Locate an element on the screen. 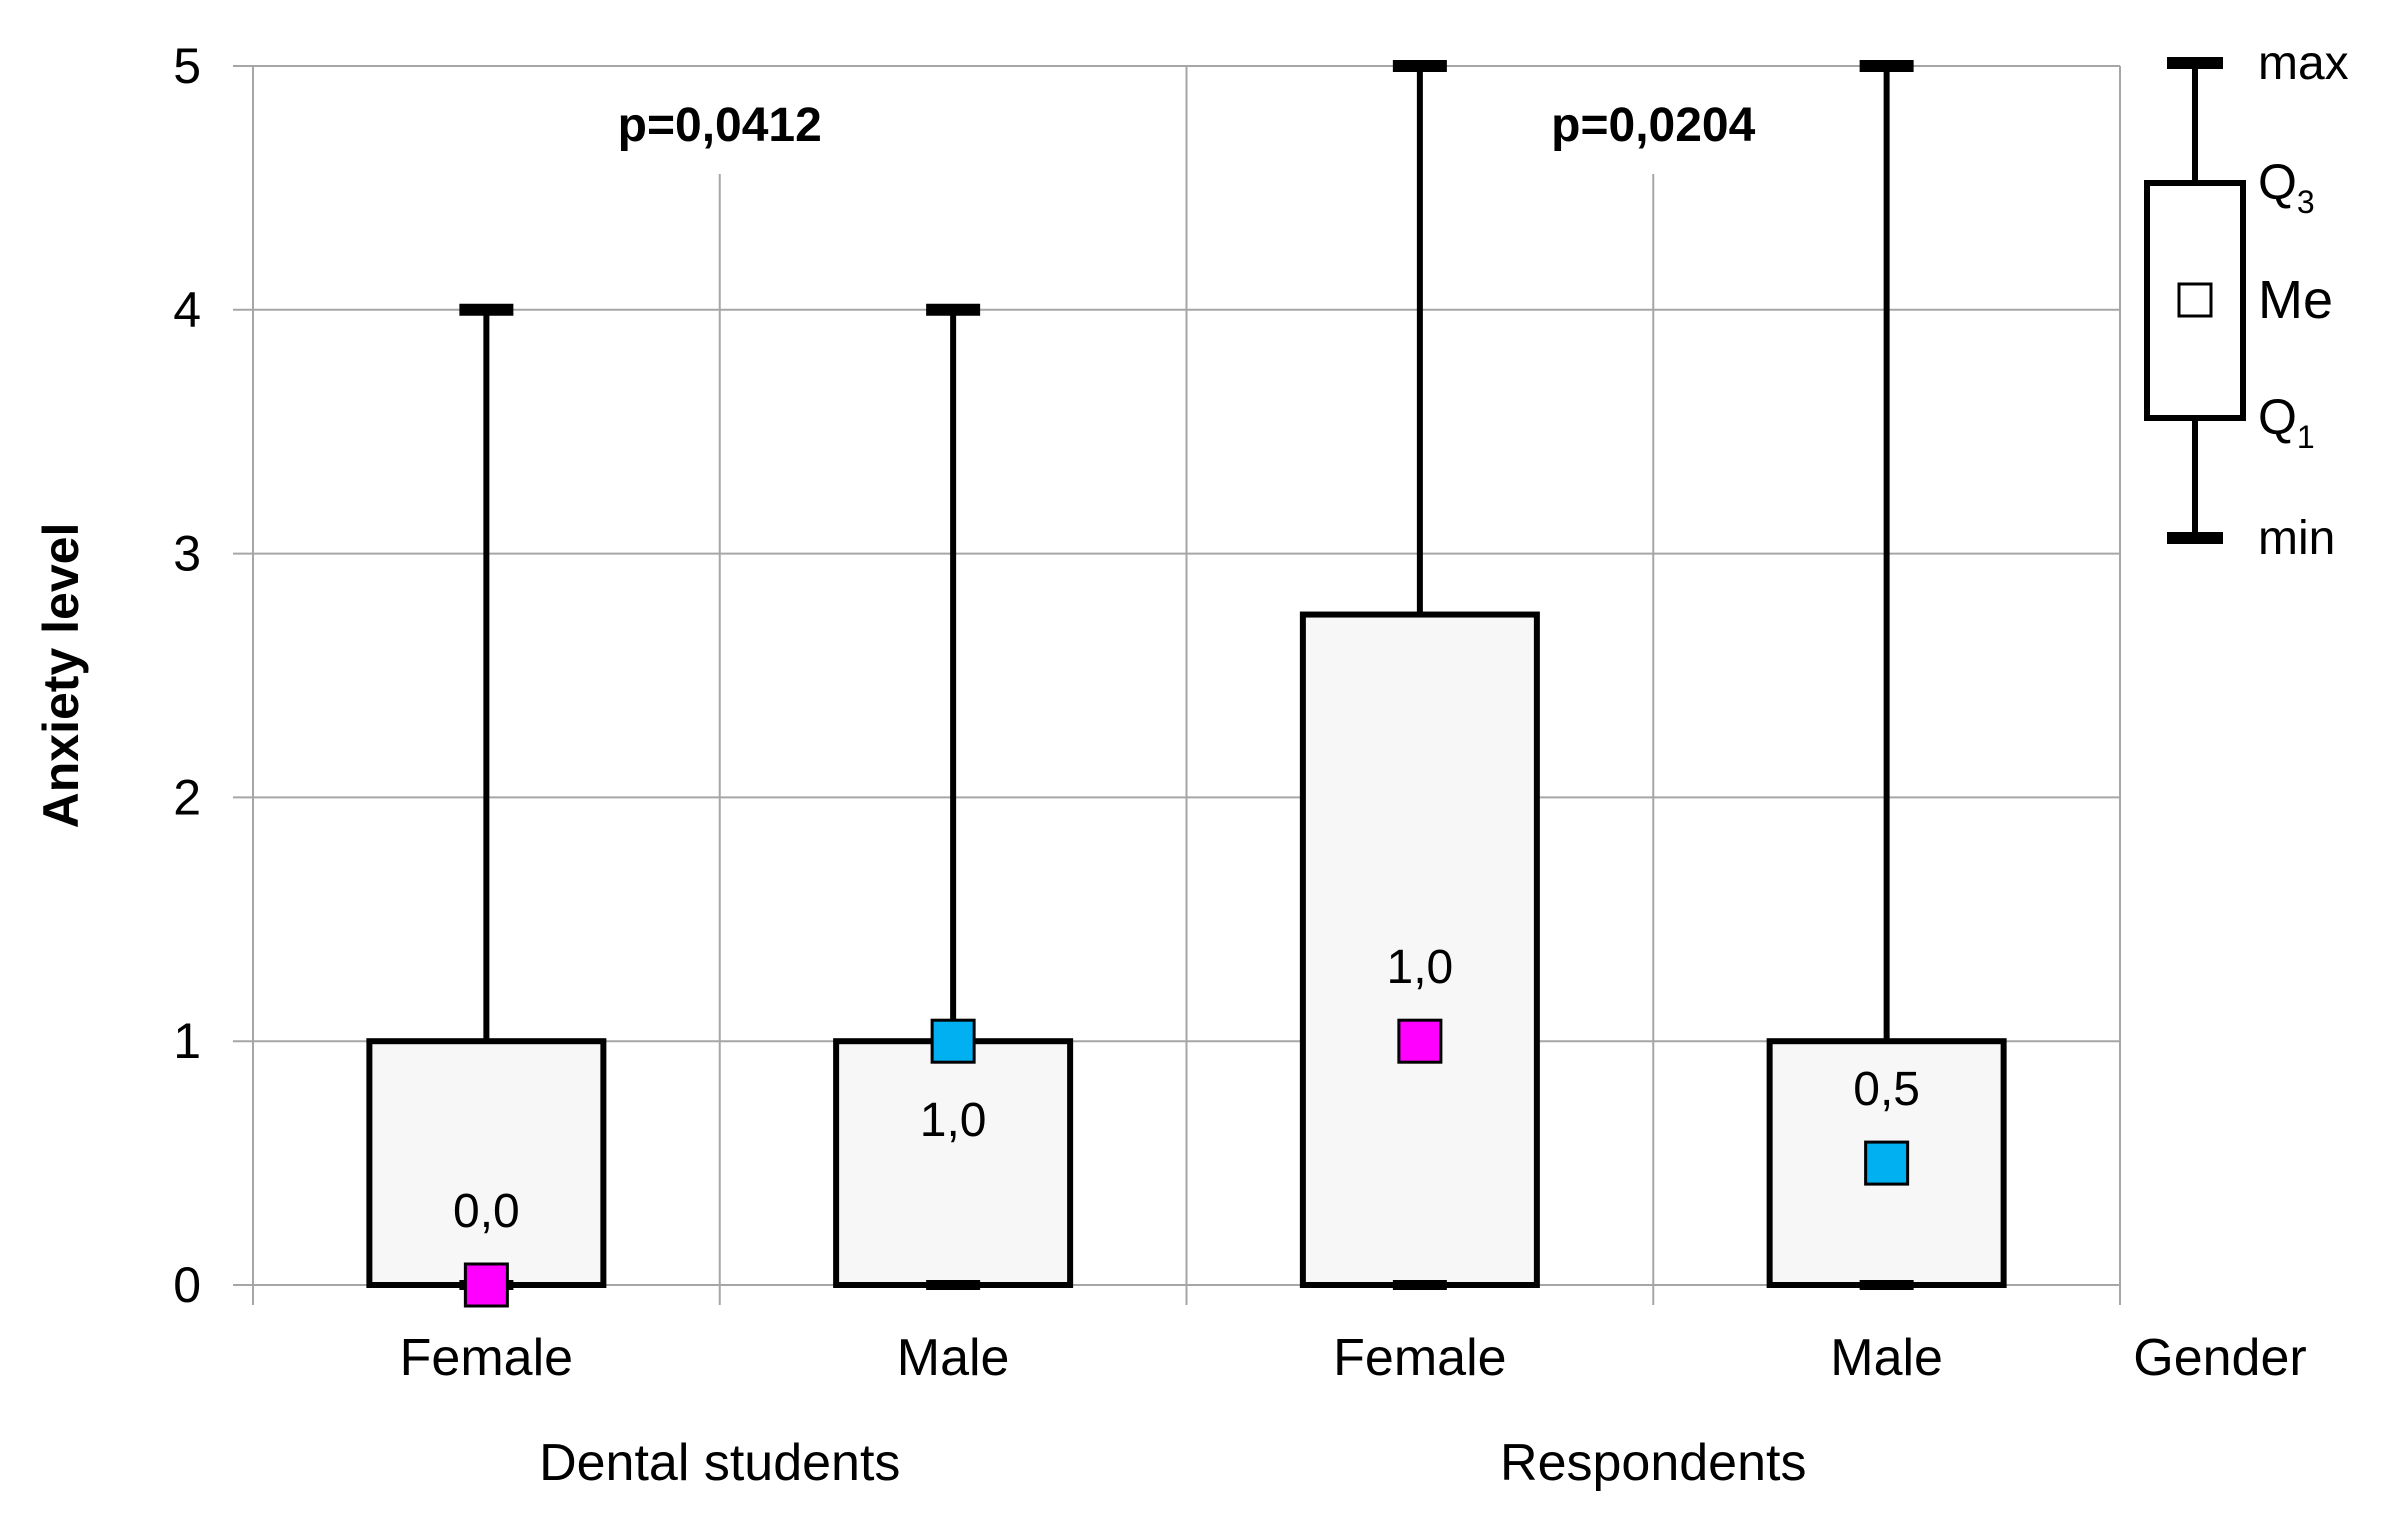 The width and height of the screenshot is (2389, 1530). group-label: Respondents is located at coordinates (1653, 1463).